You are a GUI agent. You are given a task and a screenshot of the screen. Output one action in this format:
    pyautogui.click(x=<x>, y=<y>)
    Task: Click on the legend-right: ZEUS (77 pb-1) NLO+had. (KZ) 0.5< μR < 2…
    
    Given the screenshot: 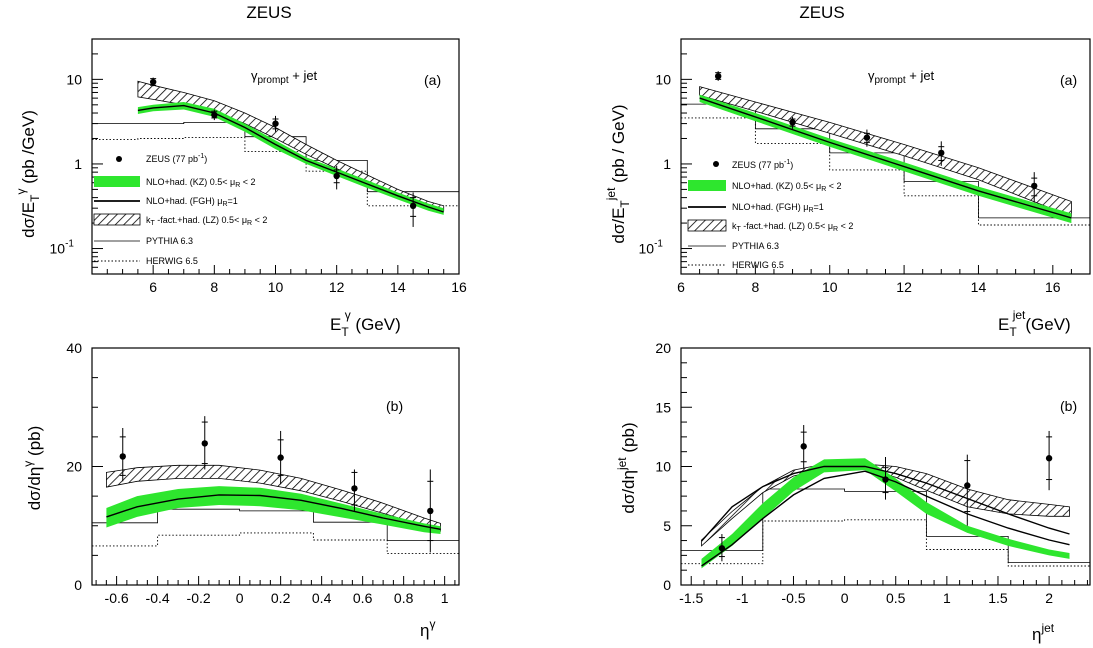 What is the action you would take?
    pyautogui.click(x=770, y=214)
    